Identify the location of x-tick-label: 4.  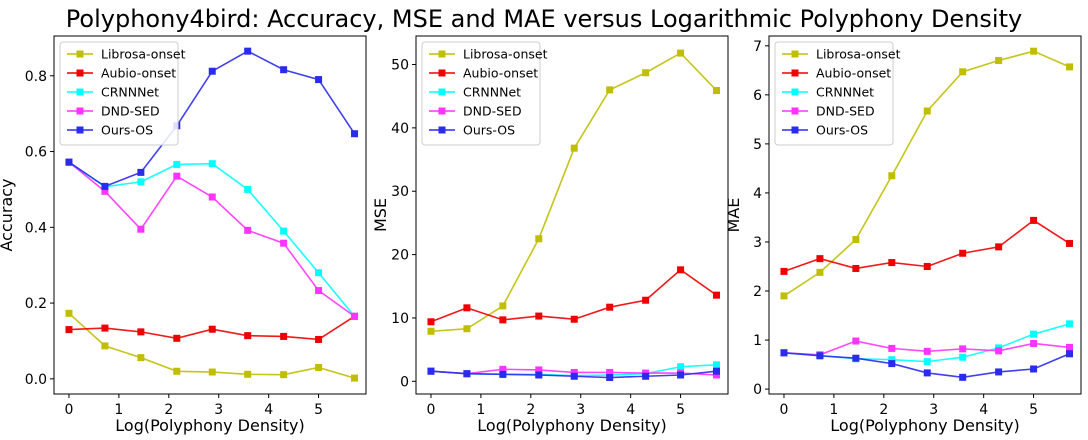
(268, 410).